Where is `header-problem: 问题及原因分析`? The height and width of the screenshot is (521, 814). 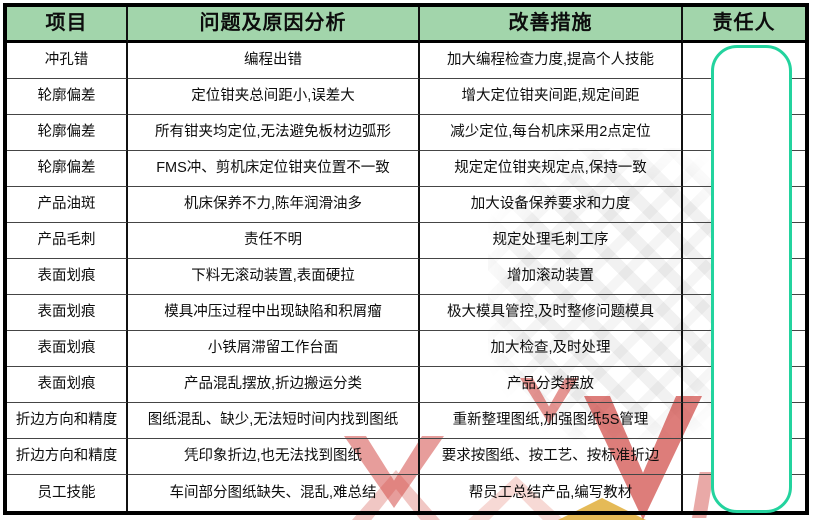 header-problem: 问题及原因分析 is located at coordinates (274, 25).